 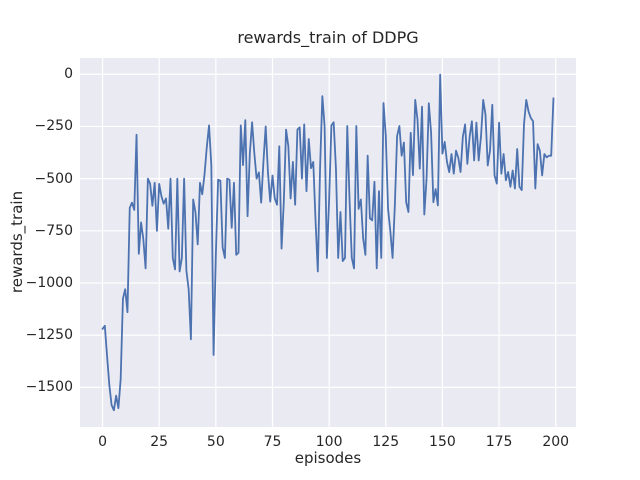 I want to click on x-tick-label: 200, so click(x=556, y=442).